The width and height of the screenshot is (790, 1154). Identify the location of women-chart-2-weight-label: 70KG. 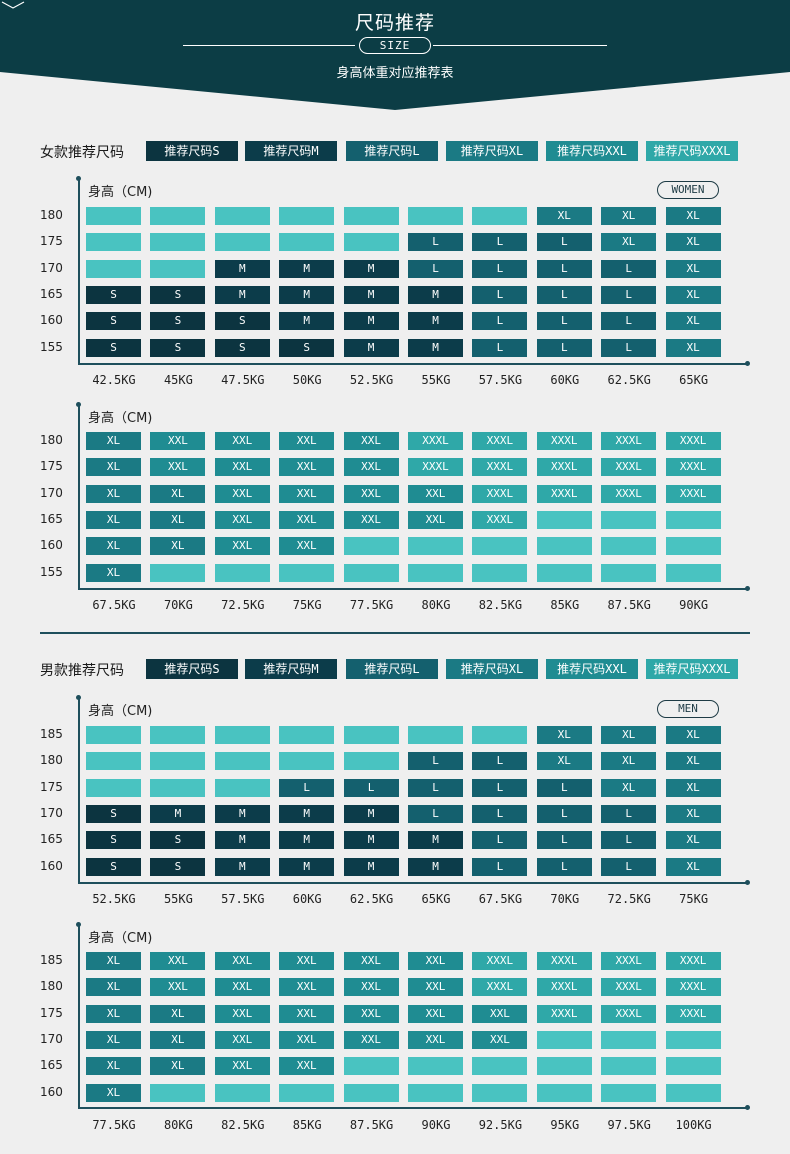
(178, 605).